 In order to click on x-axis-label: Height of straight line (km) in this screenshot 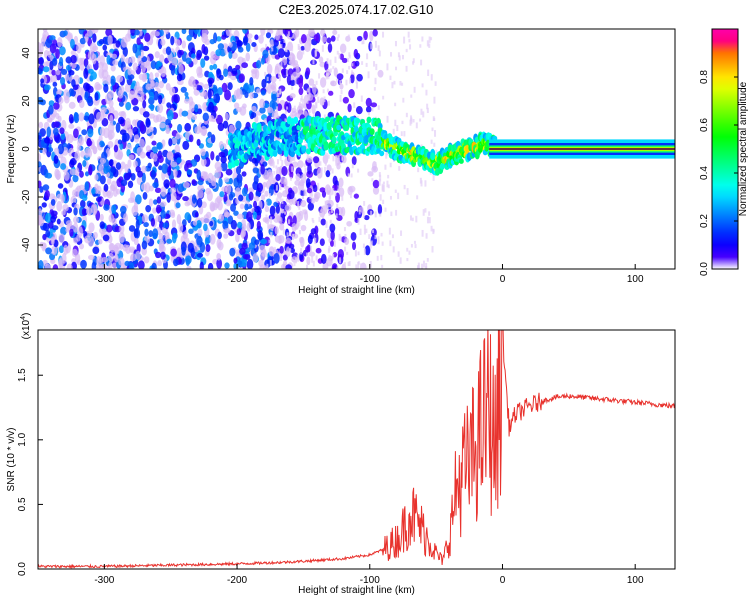, I will do `click(356, 590)`.